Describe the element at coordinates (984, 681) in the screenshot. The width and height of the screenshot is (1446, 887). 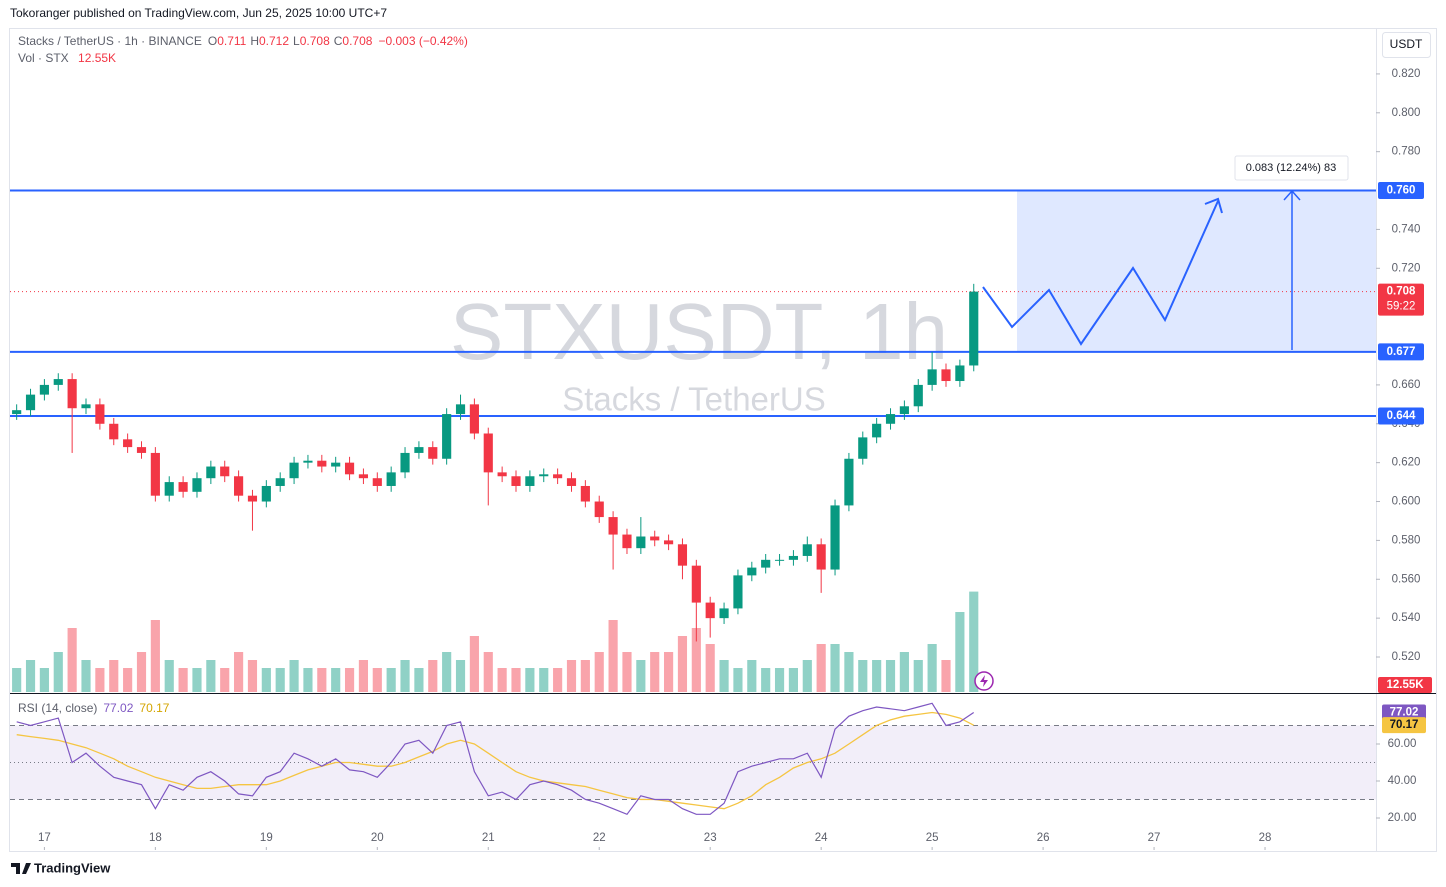
I see `event-bolt` at that location.